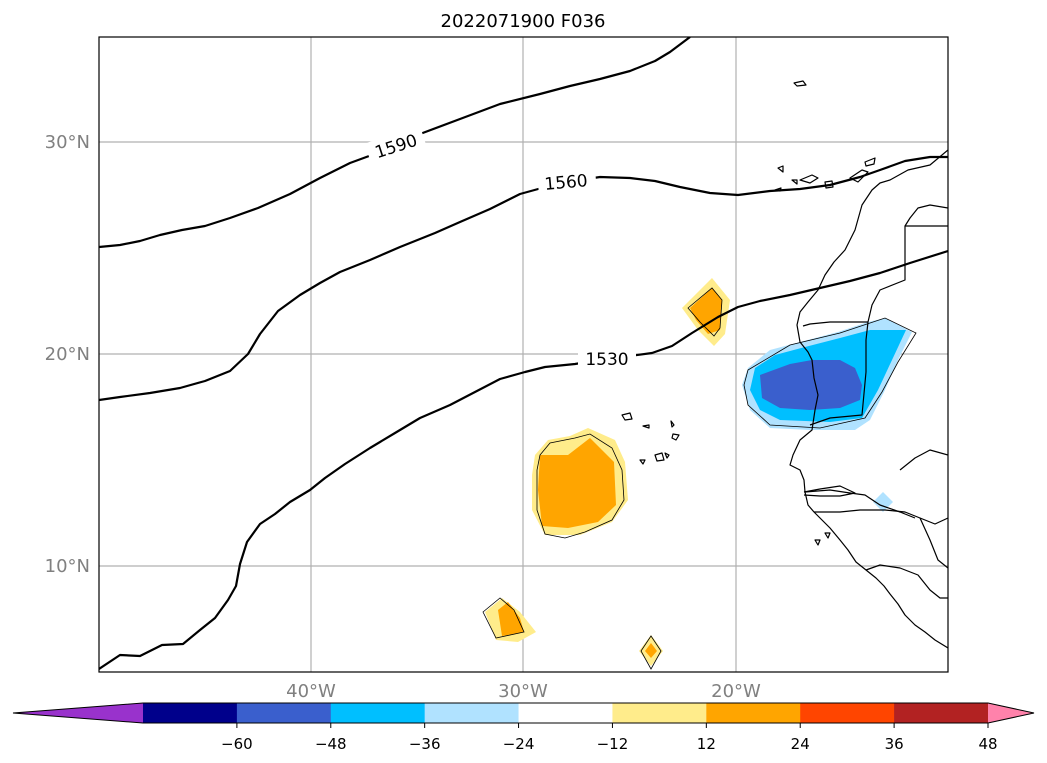  I want to click on positive-anomaly-south-core, so click(511, 619).